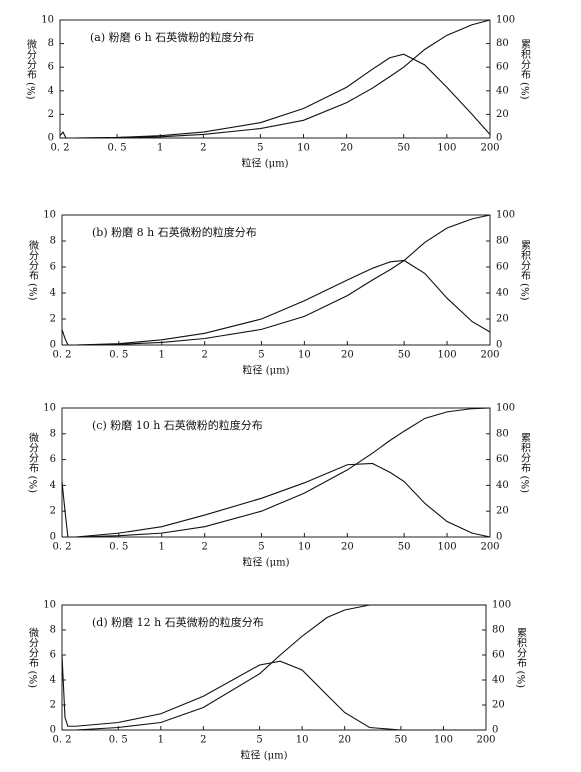 This screenshot has width=581, height=772. I want to click on chart-title: (c) 粉磨 10 h 石英微粉的粒度分布, so click(177, 425).